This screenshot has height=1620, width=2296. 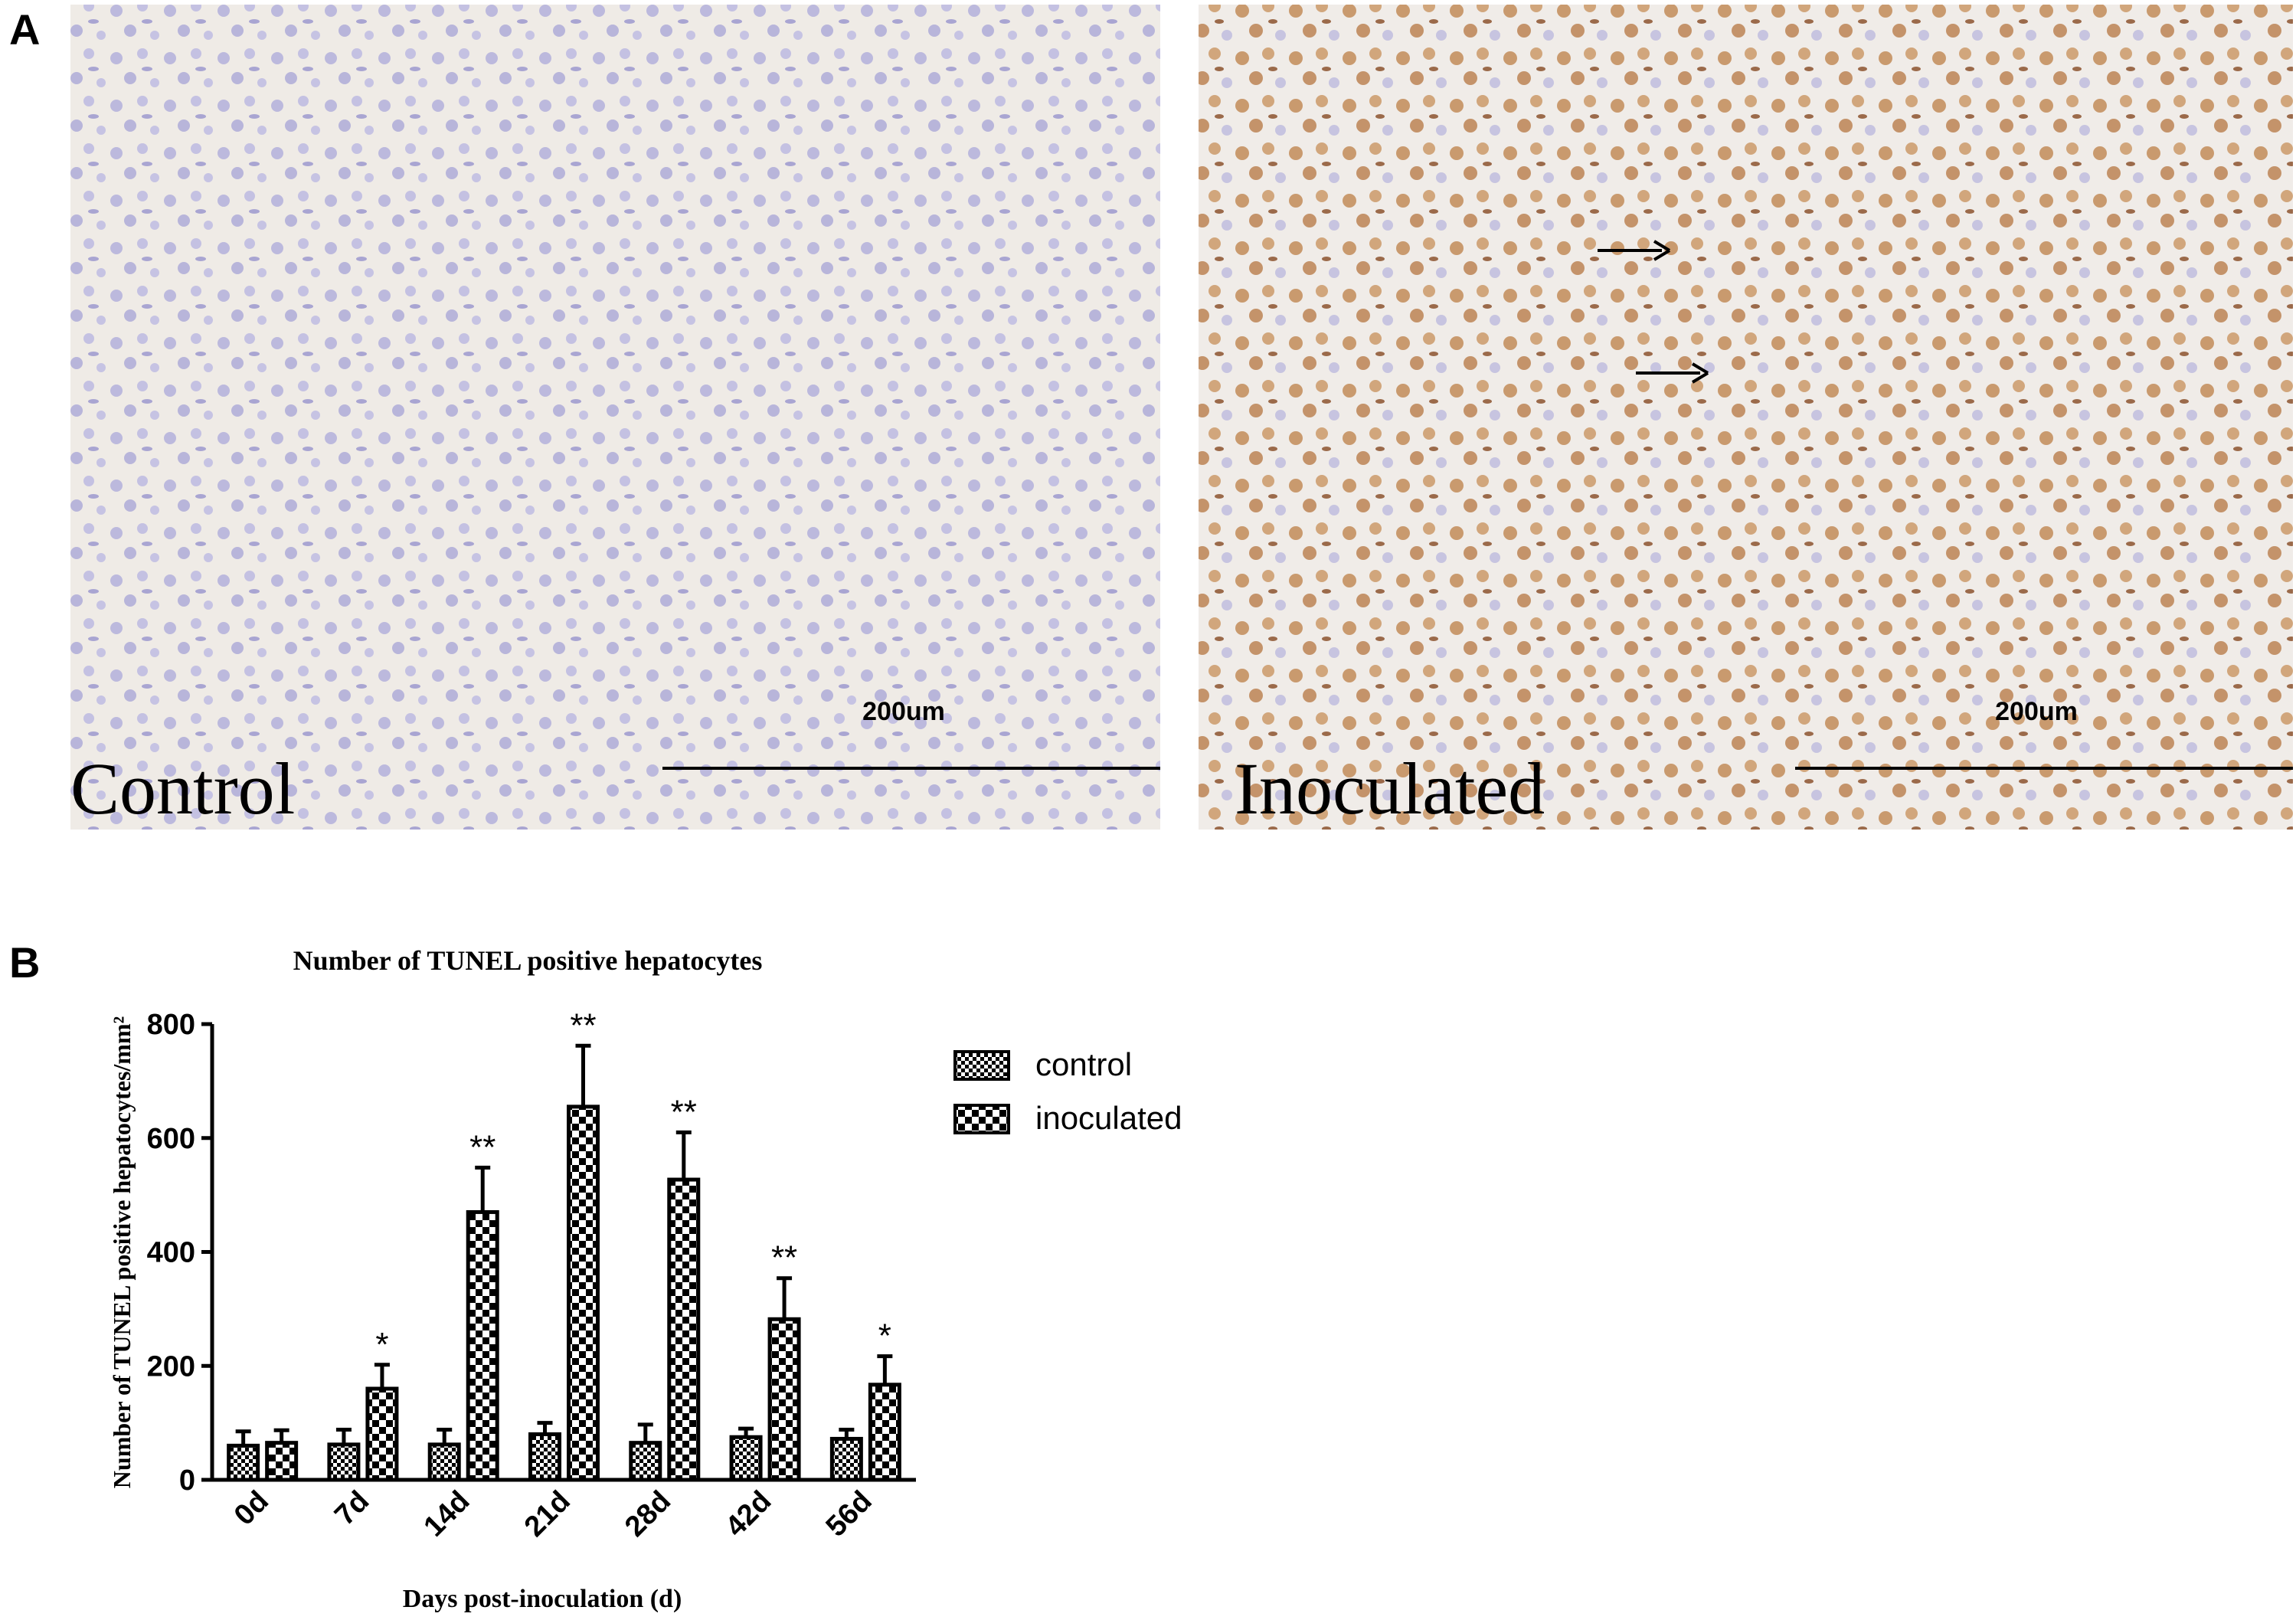 I want to click on panel-label: B, so click(x=24, y=962).